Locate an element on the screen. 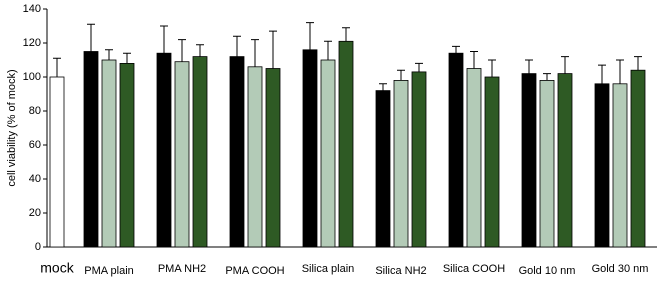  x-tick-label: PMA NH2 is located at coordinates (182, 269).